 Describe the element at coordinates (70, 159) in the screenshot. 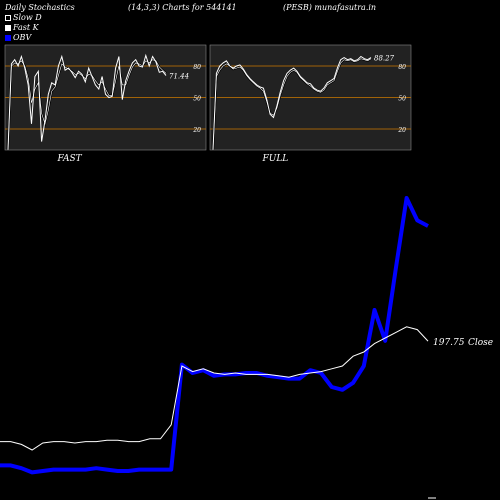

I see `fast-panel-title: FAST` at that location.